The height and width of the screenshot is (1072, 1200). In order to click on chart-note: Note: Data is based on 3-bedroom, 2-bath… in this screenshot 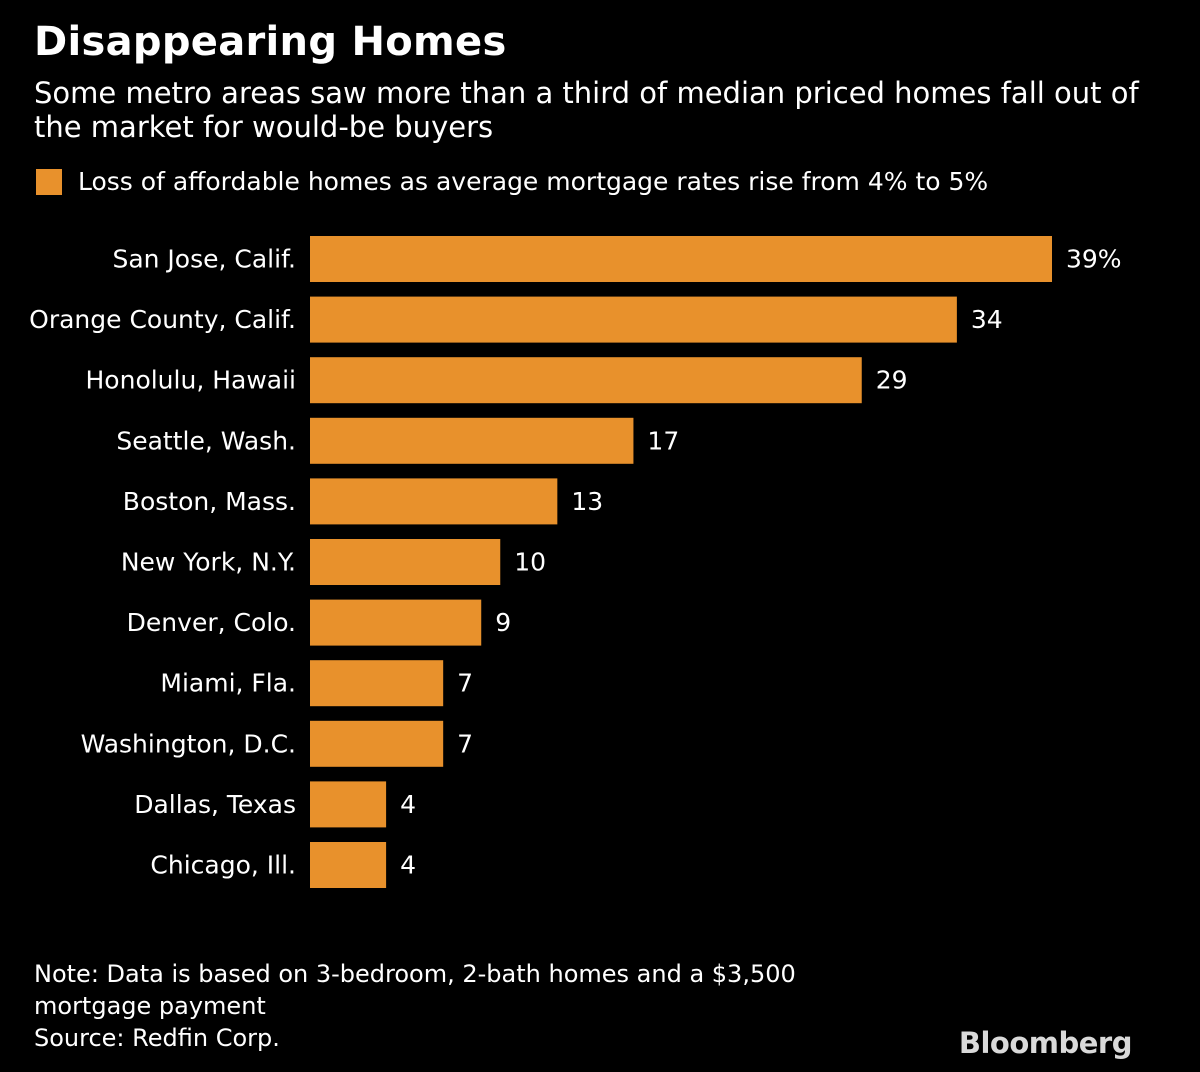, I will do `click(484, 1006)`.